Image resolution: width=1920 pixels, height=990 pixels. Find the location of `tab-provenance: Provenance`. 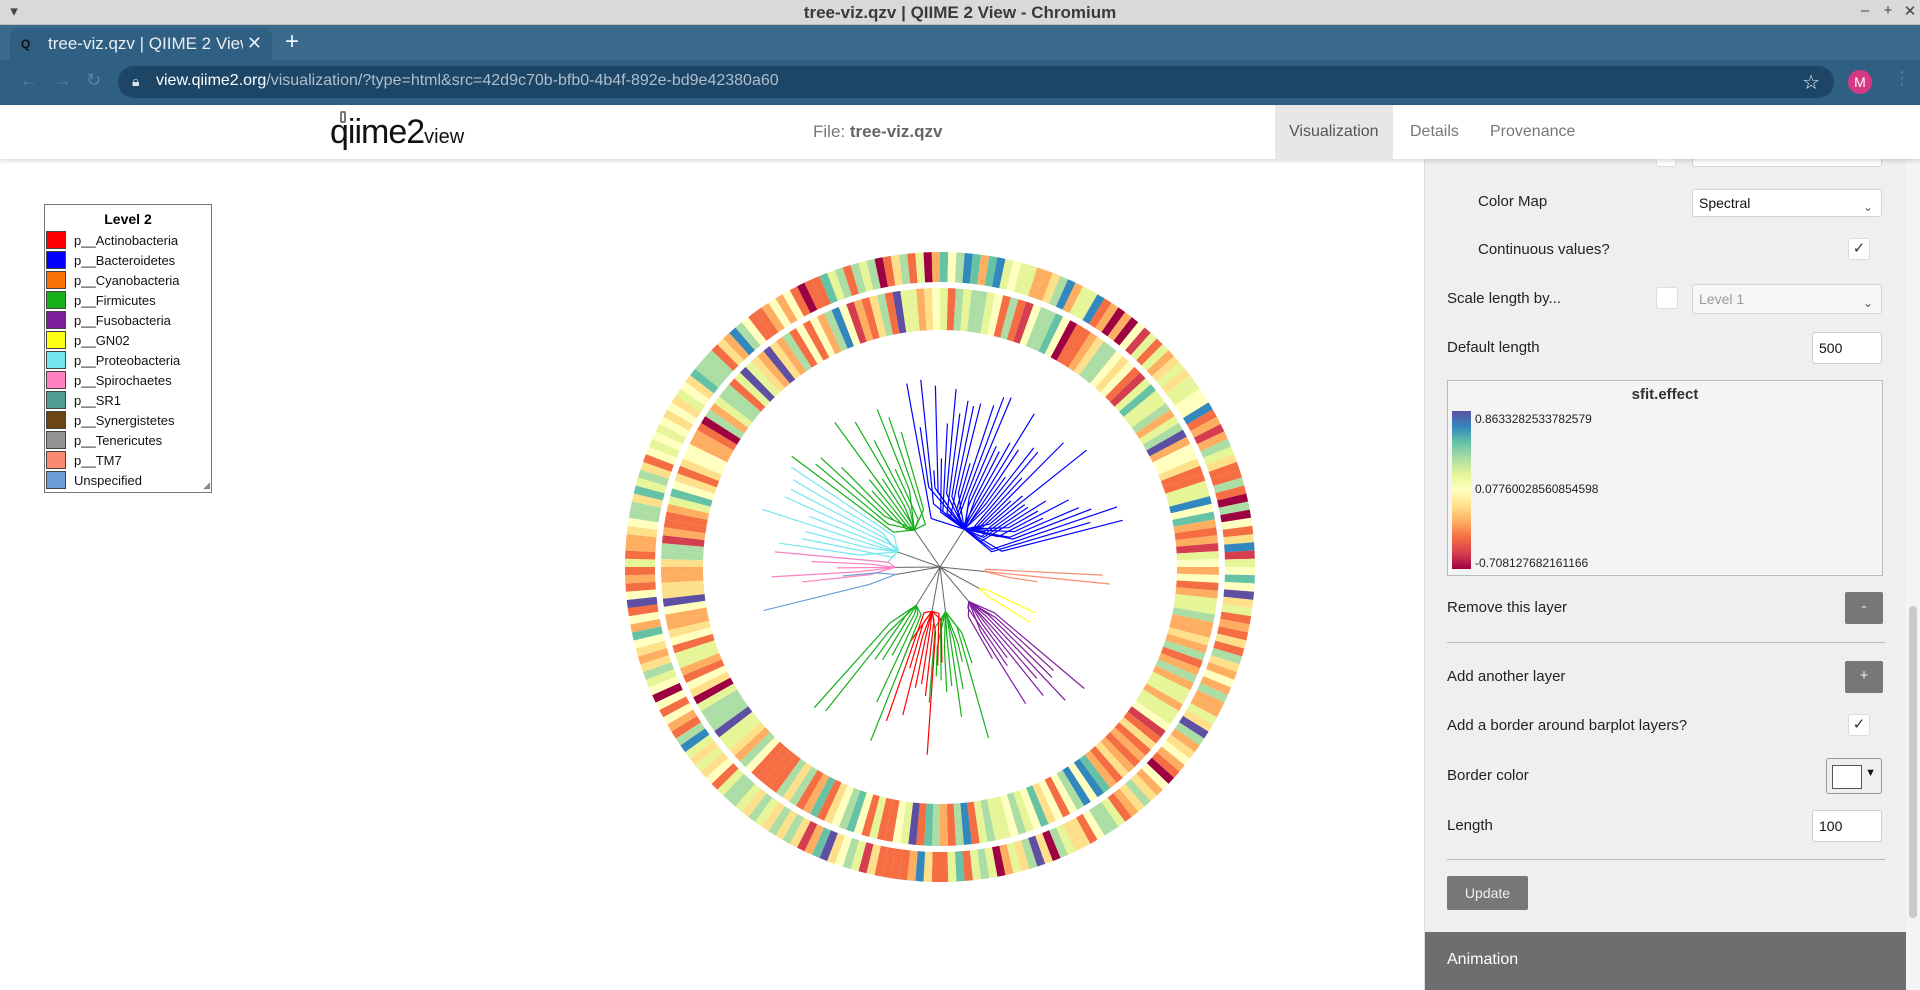

tab-provenance: Provenance is located at coordinates (1533, 131).